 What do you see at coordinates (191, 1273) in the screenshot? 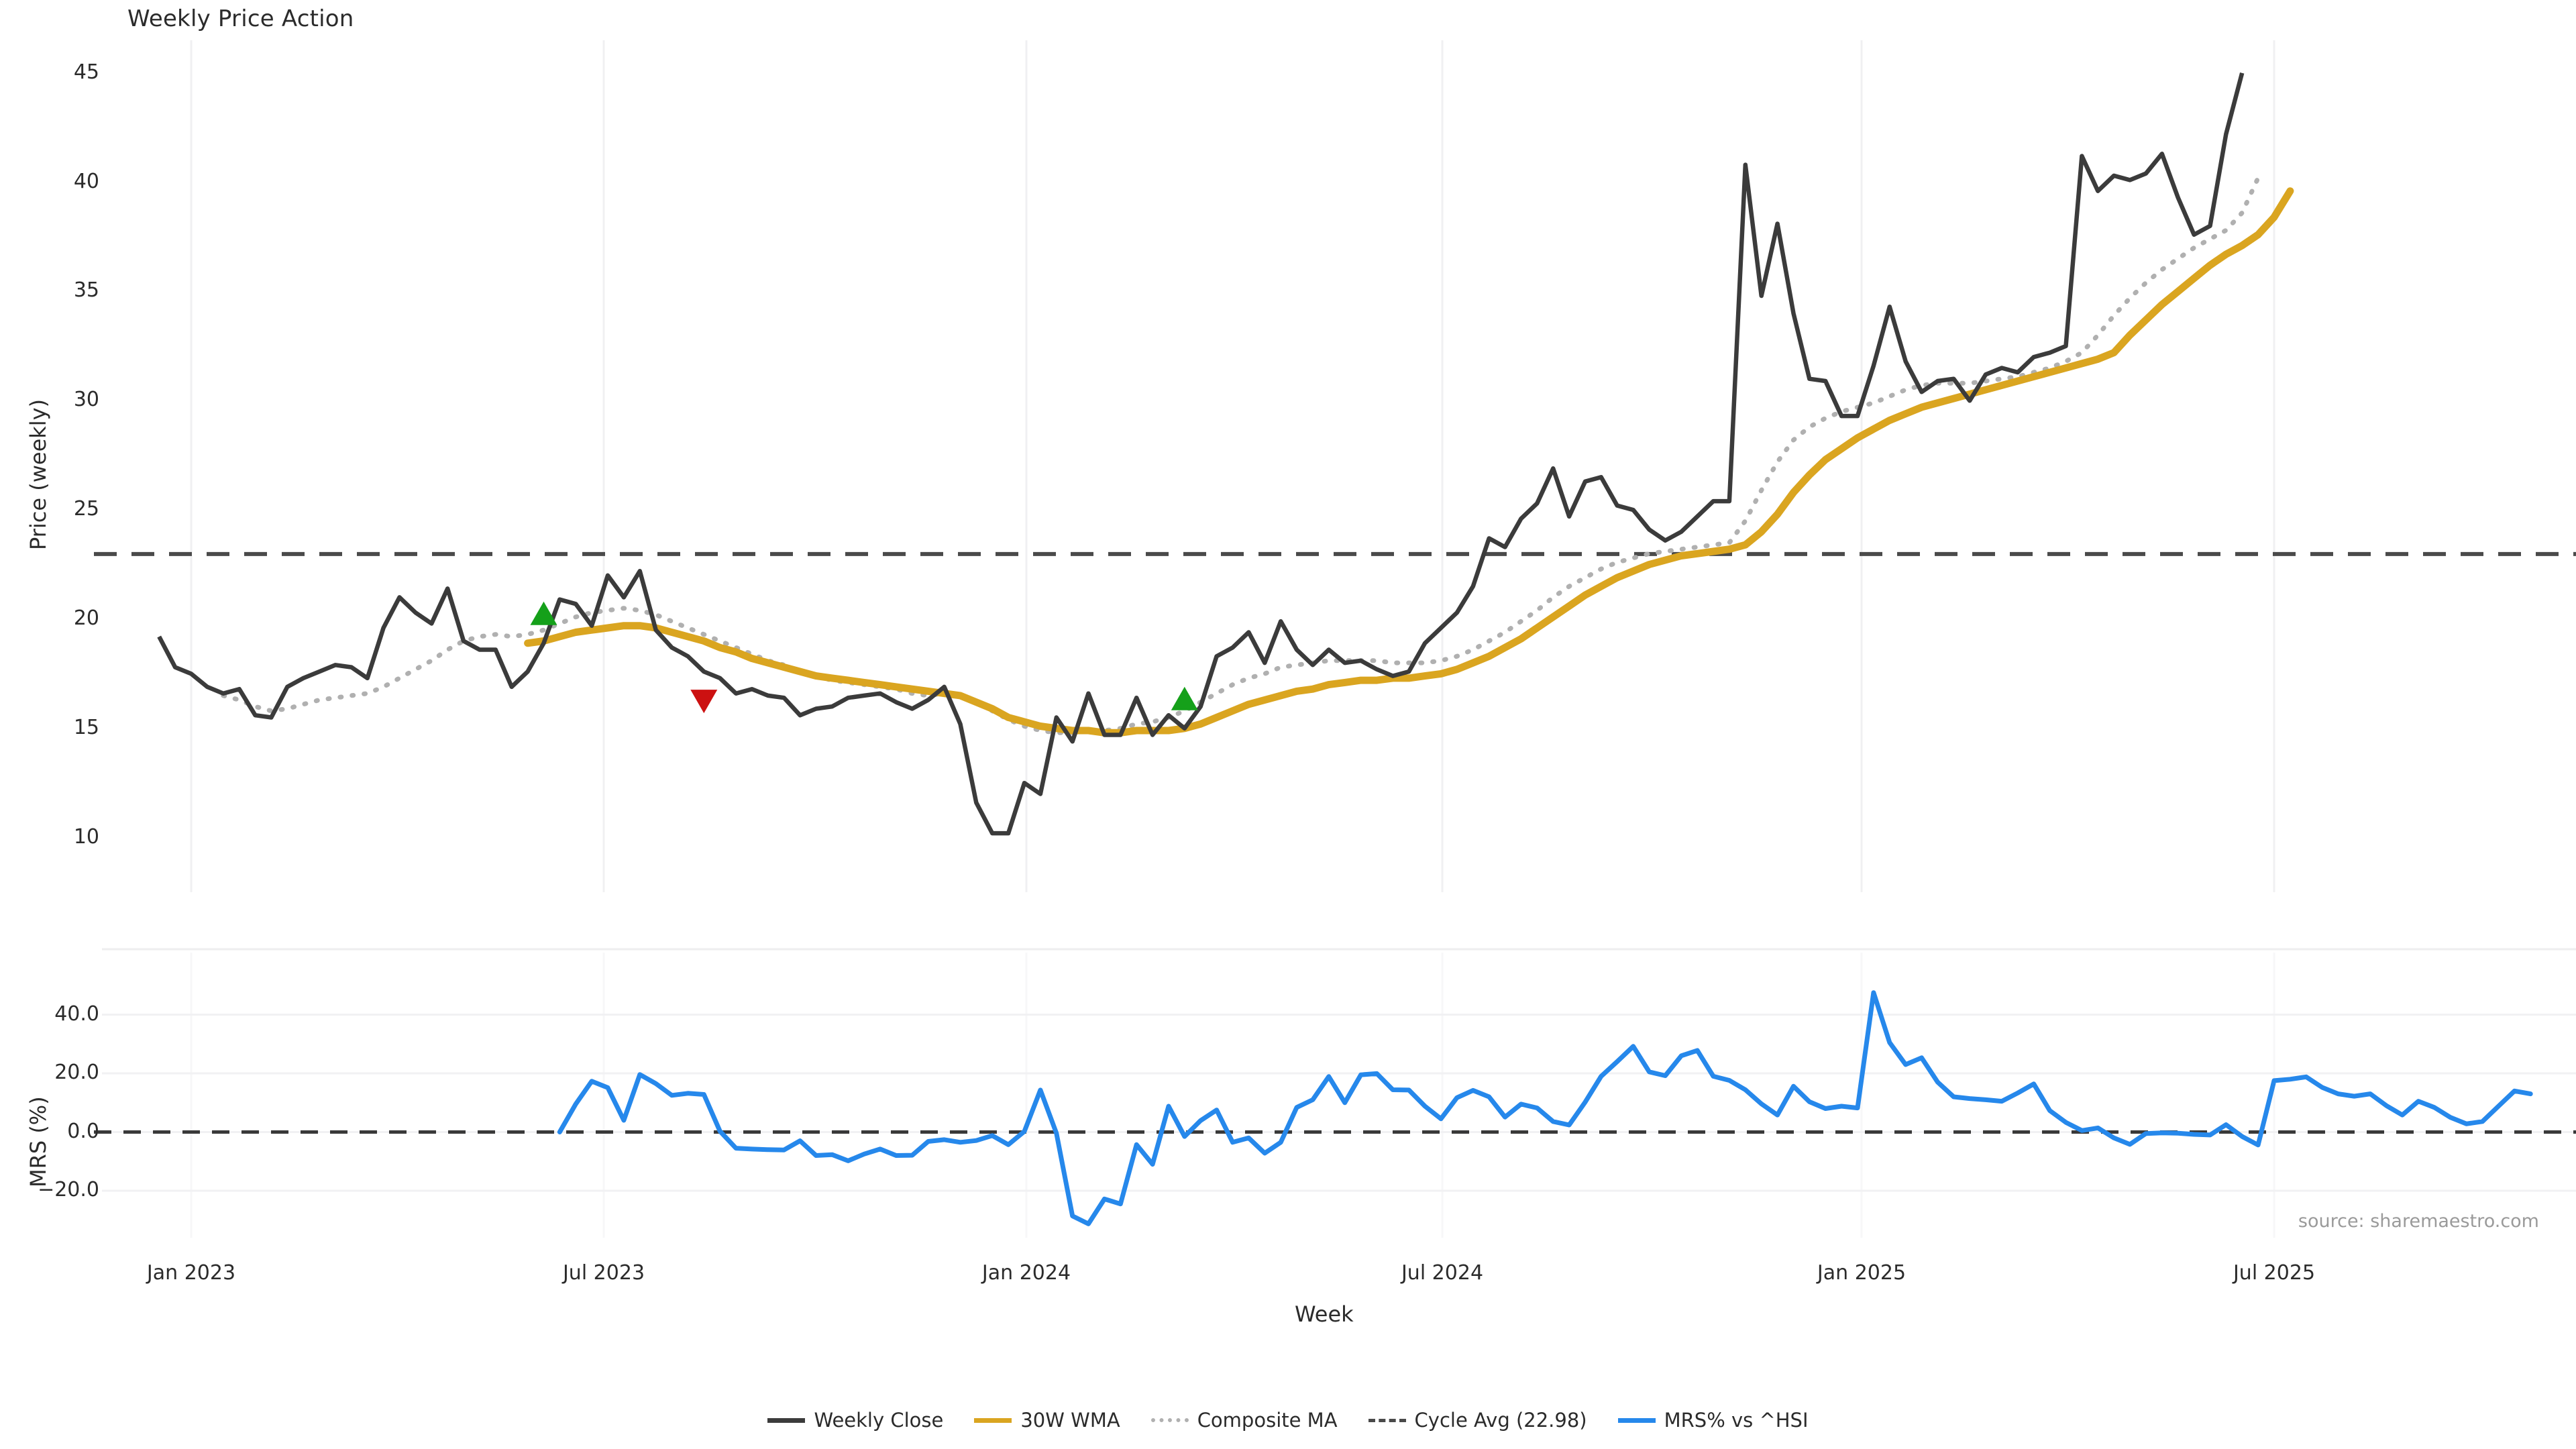
I see `x-tick: Jan 2023` at bounding box center [191, 1273].